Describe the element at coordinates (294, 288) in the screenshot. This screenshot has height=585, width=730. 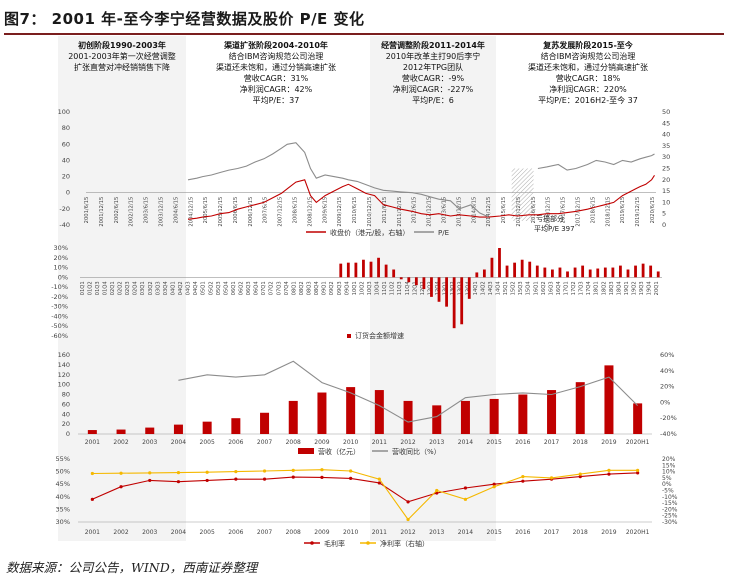
I see `order-x-tick: 08Q1` at that location.